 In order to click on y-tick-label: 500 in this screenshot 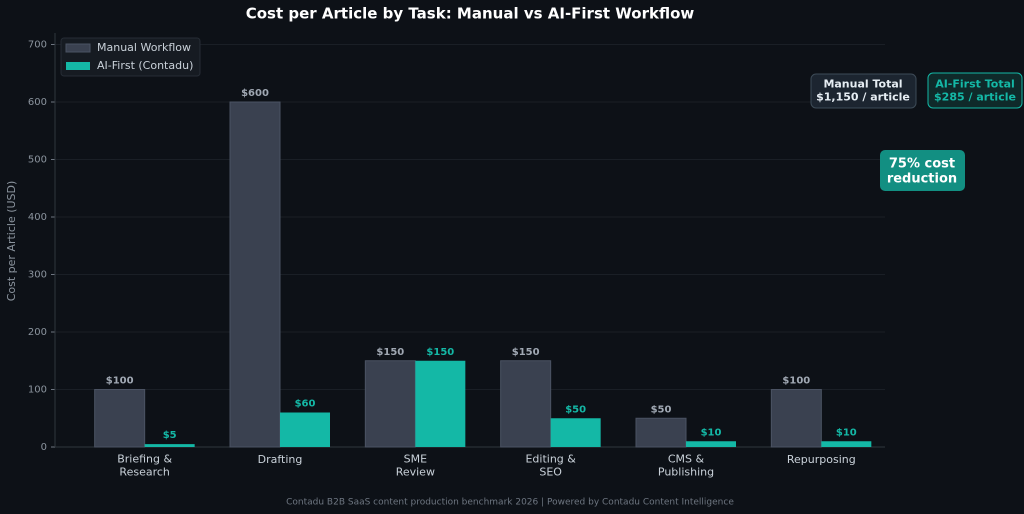, I will do `click(37, 160)`.